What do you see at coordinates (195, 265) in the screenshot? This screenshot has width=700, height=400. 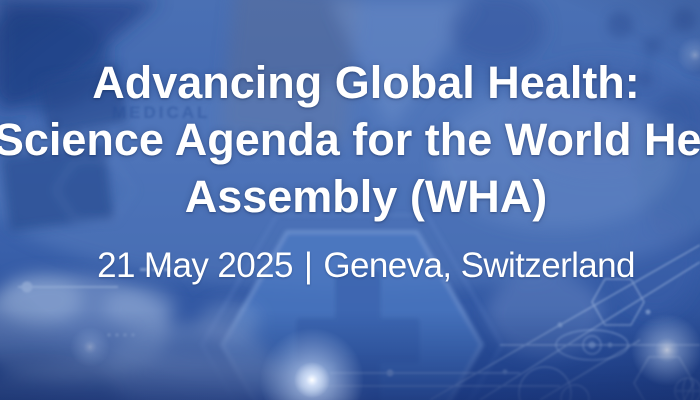 I see `event-date: 21 May 2025` at bounding box center [195, 265].